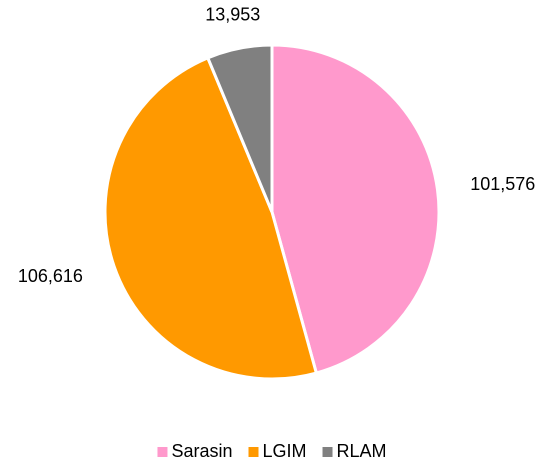 Image resolution: width=554 pixels, height=468 pixels. I want to click on legend-label: RLAM, so click(362, 451).